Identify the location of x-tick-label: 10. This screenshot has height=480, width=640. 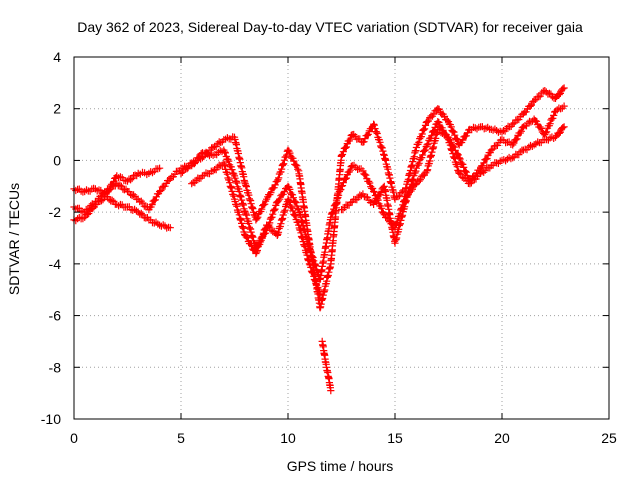
(288, 438).